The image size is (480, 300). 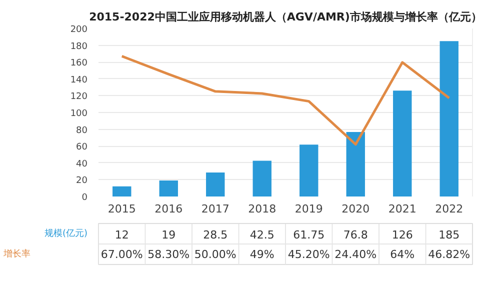 I want to click on data-label: 49%, so click(x=262, y=254).